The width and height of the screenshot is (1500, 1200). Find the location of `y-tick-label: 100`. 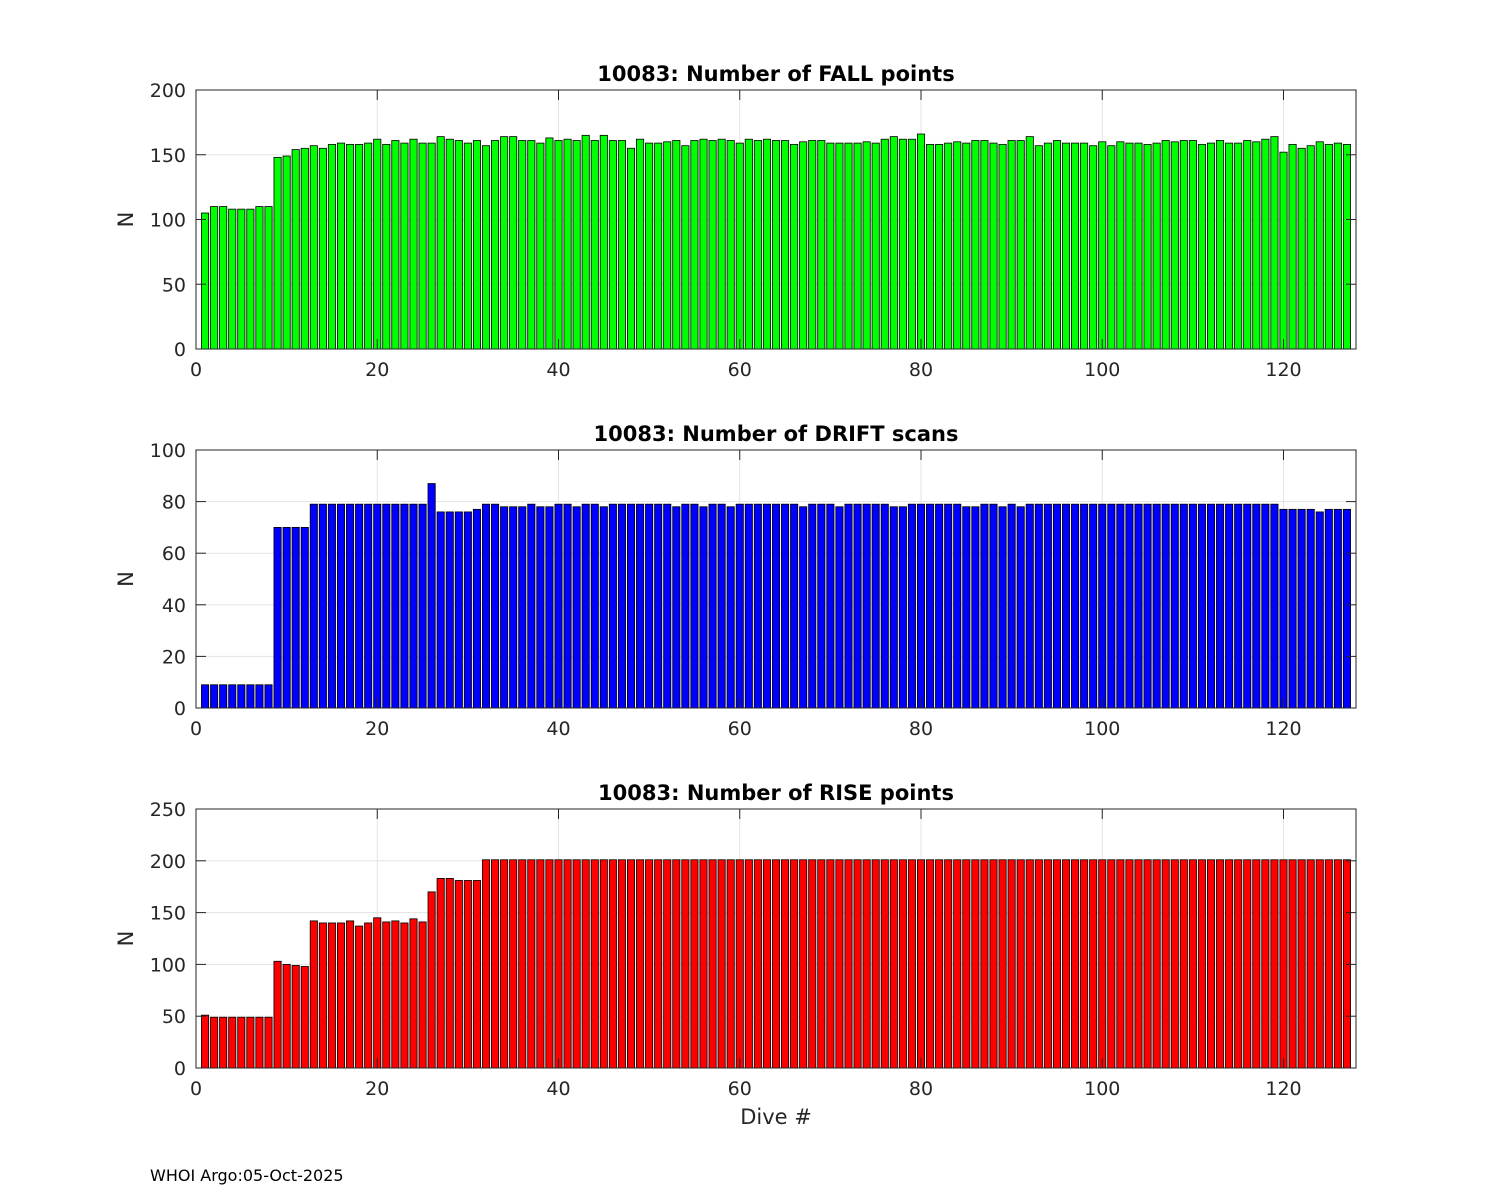

y-tick-label: 100 is located at coordinates (168, 451).